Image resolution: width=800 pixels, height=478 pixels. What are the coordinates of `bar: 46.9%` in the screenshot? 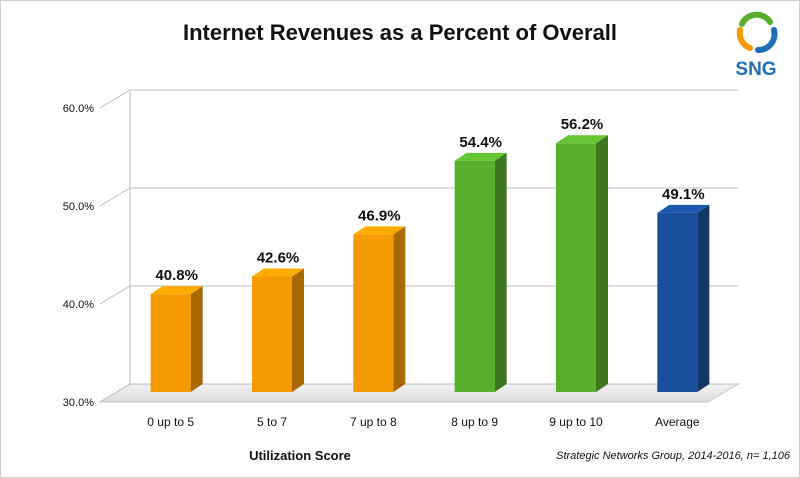 It's located at (379, 299).